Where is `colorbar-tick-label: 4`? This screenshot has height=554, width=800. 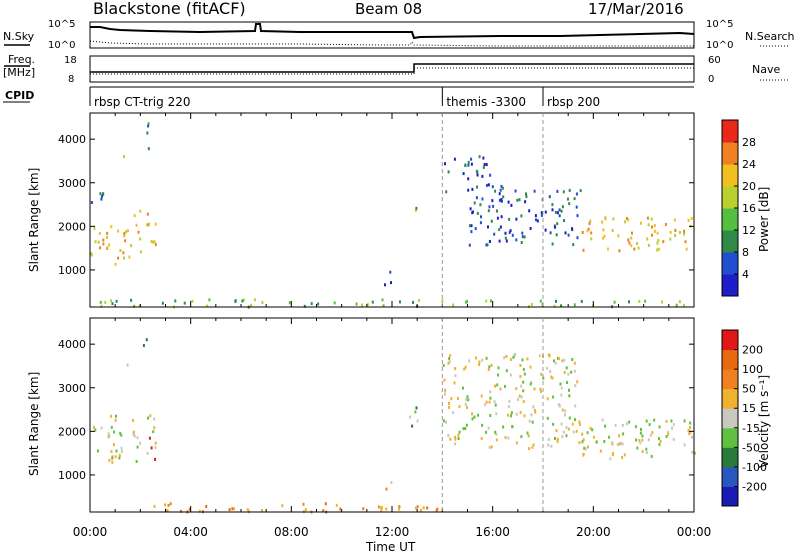 colorbar-tick-label: 4 is located at coordinates (745, 274).